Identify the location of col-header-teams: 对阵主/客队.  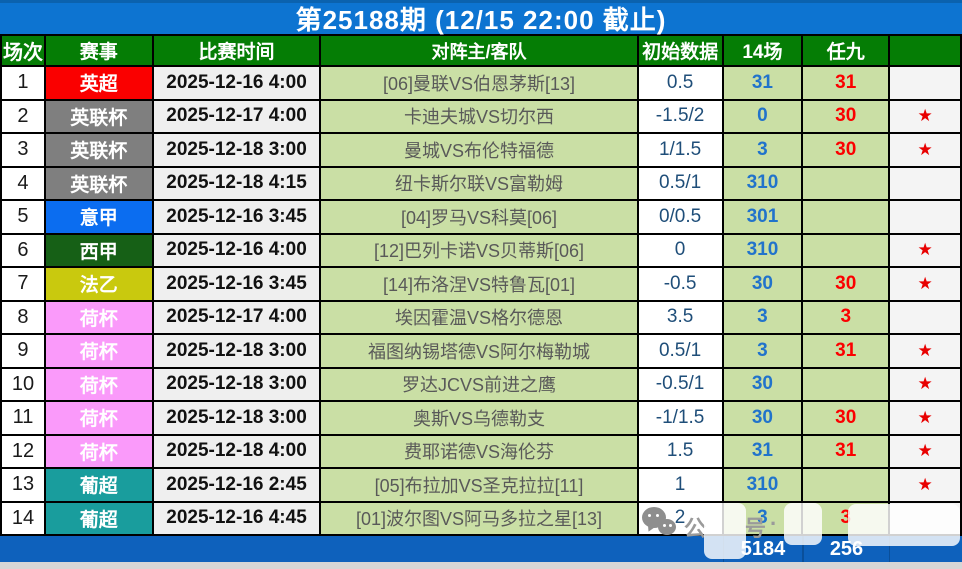
(480, 50).